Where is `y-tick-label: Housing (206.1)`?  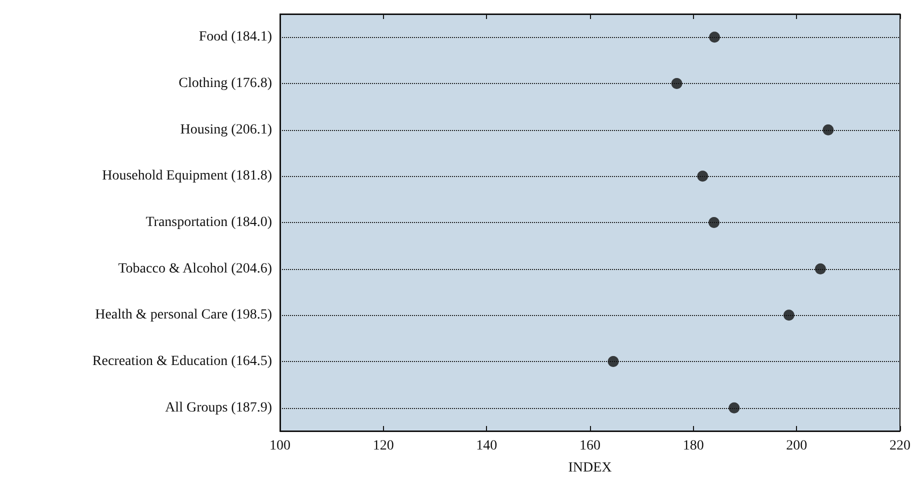
y-tick-label: Housing (206.1) is located at coordinates (226, 130).